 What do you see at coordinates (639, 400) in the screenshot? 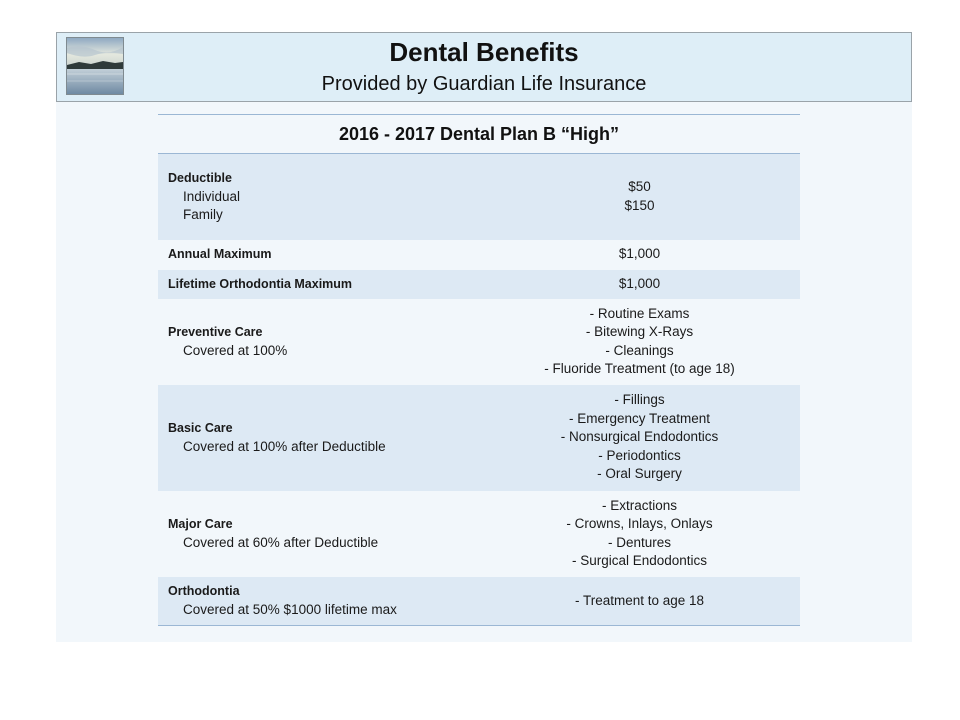
I see `row-value: - Fillings` at bounding box center [639, 400].